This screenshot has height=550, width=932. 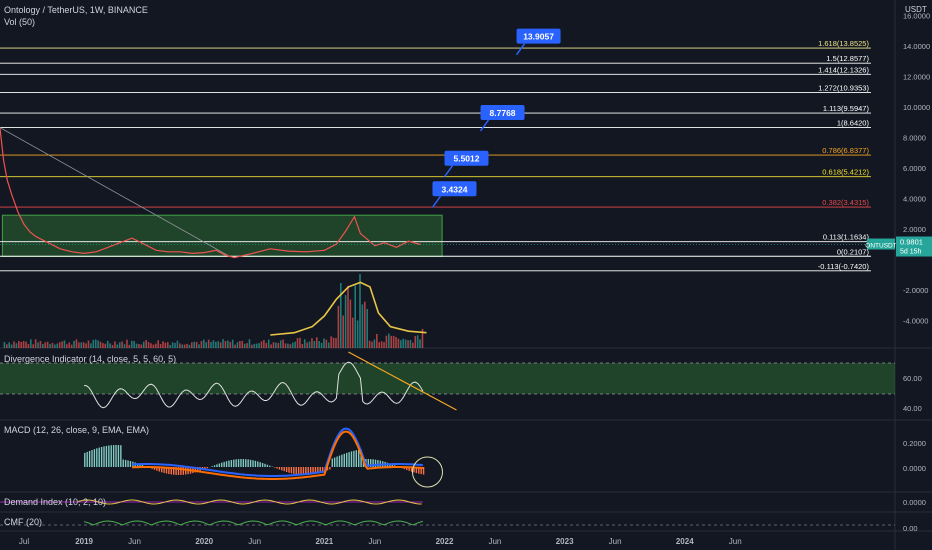 I want to click on price-tick-label: 14.0000, so click(x=916, y=46).